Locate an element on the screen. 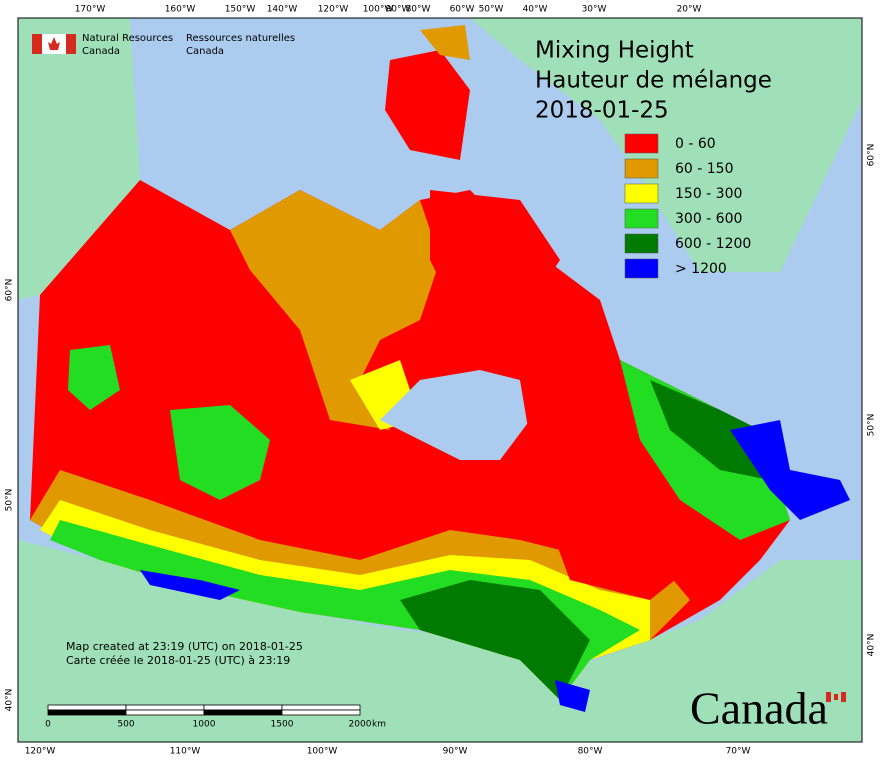 The image size is (880, 764). alaska is located at coordinates (79, 159).